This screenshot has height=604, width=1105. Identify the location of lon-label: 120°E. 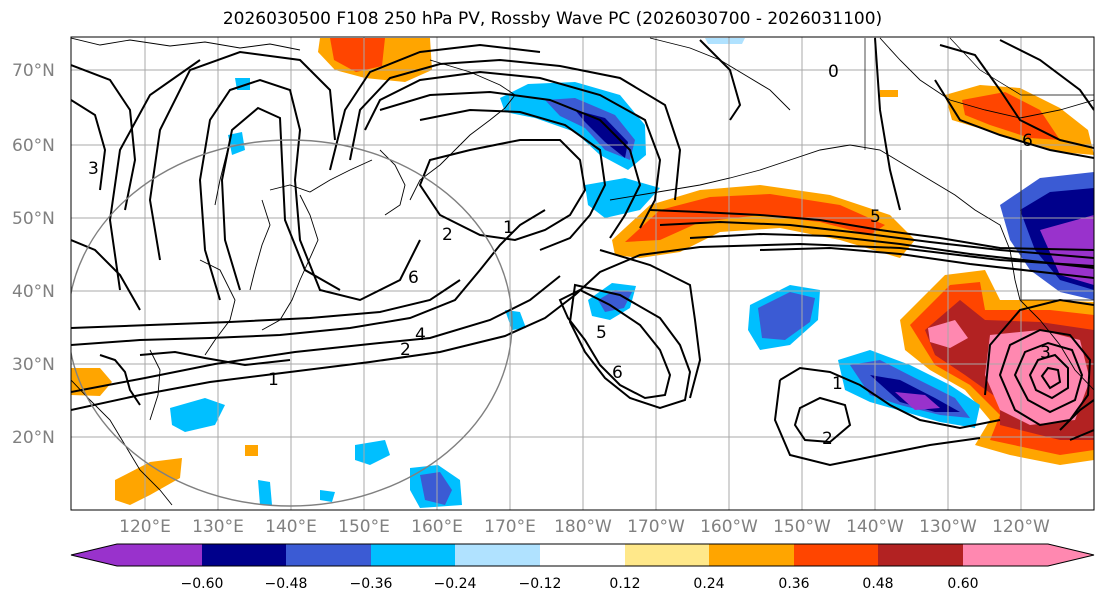
(145, 527).